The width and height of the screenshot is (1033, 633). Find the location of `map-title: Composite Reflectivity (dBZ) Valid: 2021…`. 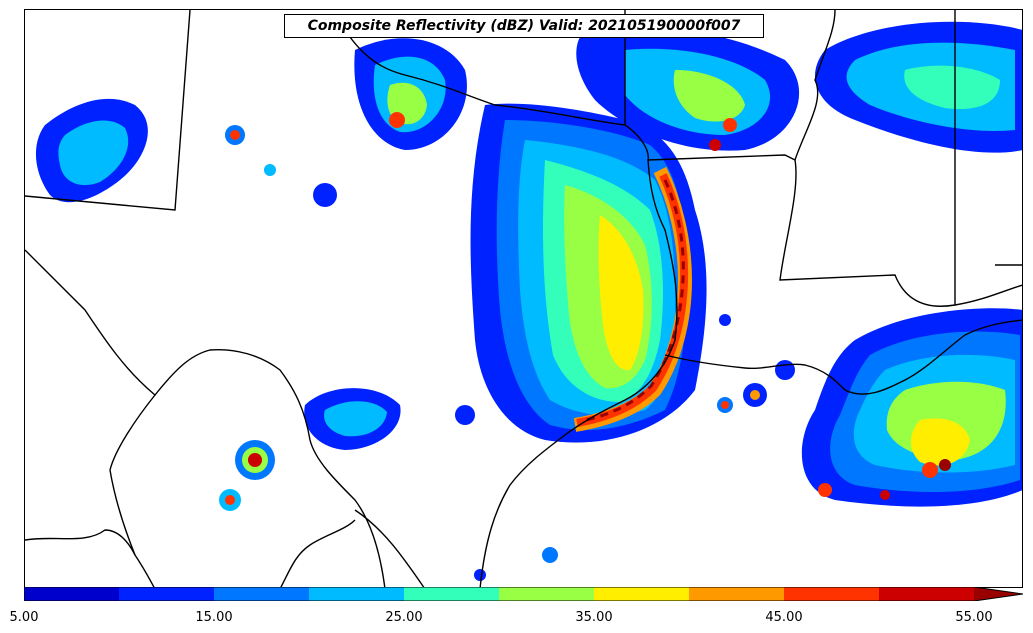

map-title: Composite Reflectivity (dBZ) Valid: 2021… is located at coordinates (524, 26).